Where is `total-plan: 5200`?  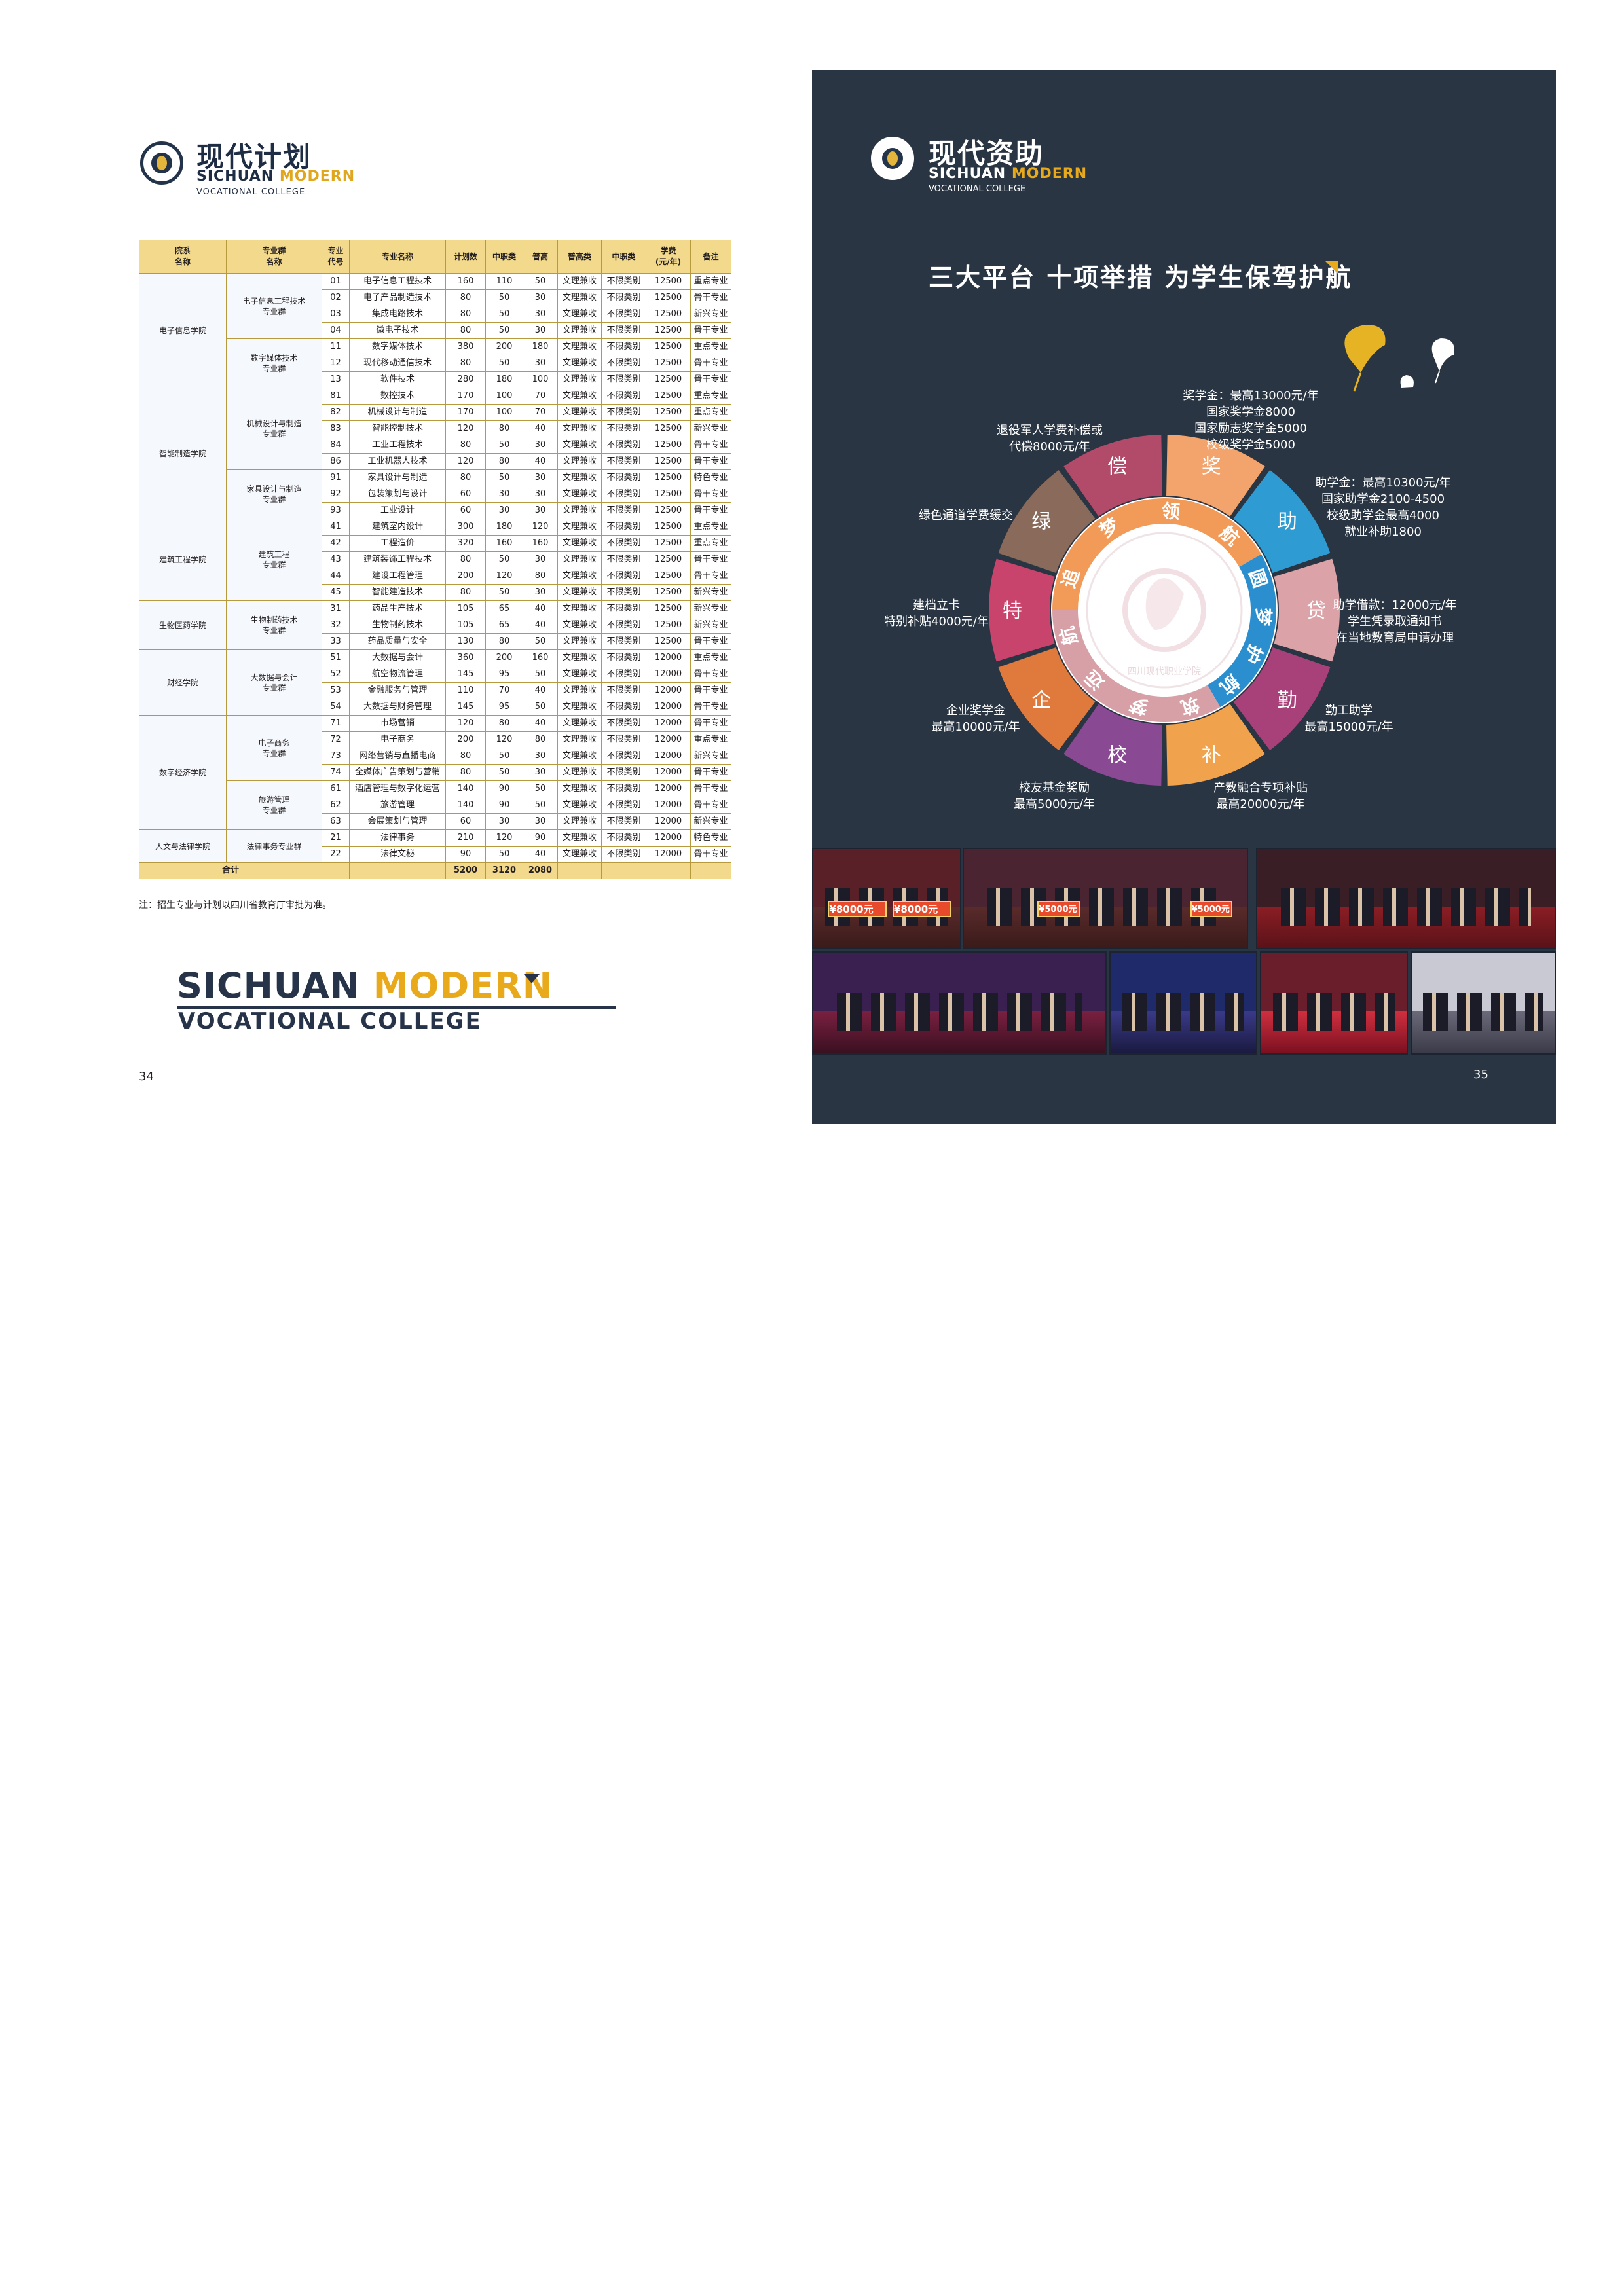
total-plan: 5200 is located at coordinates (465, 870).